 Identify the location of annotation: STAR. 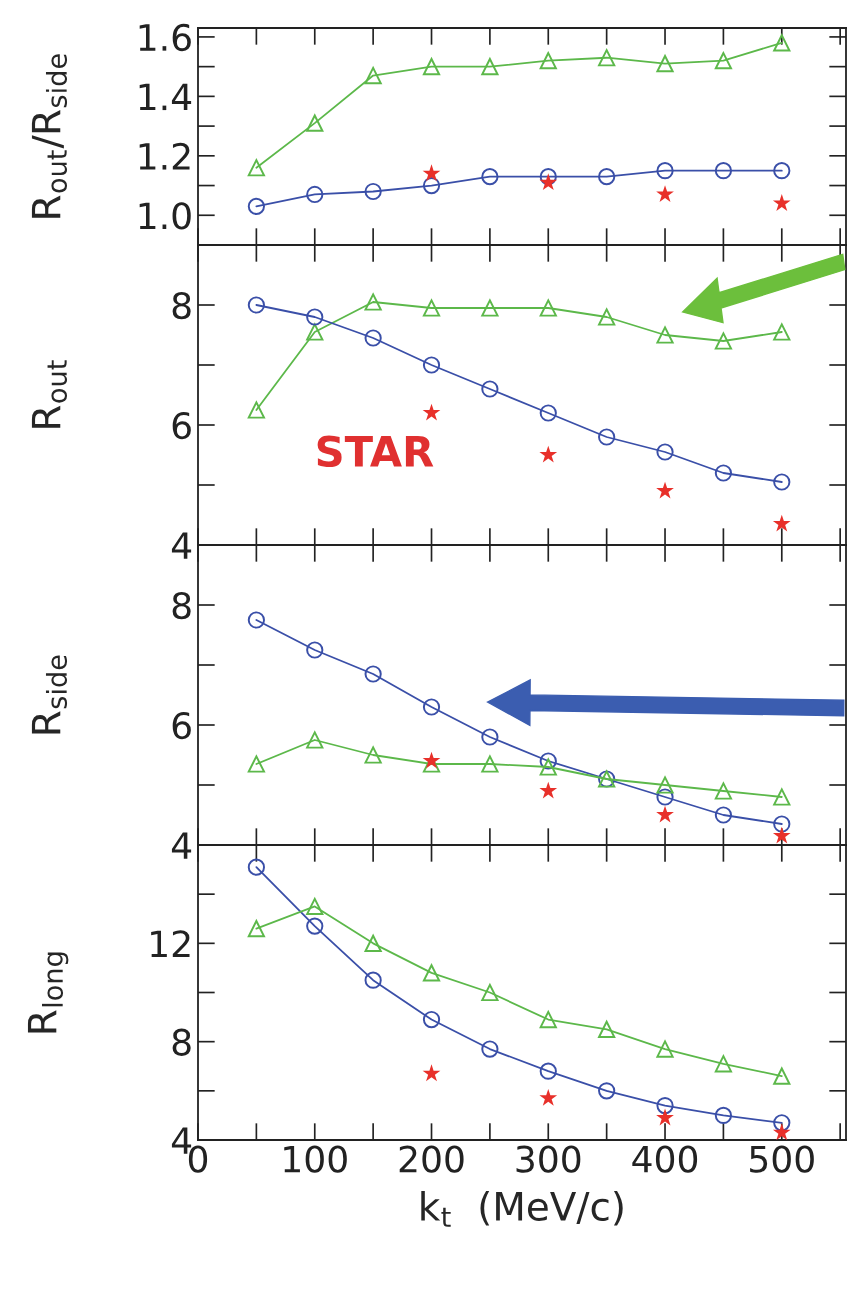
(375, 451).